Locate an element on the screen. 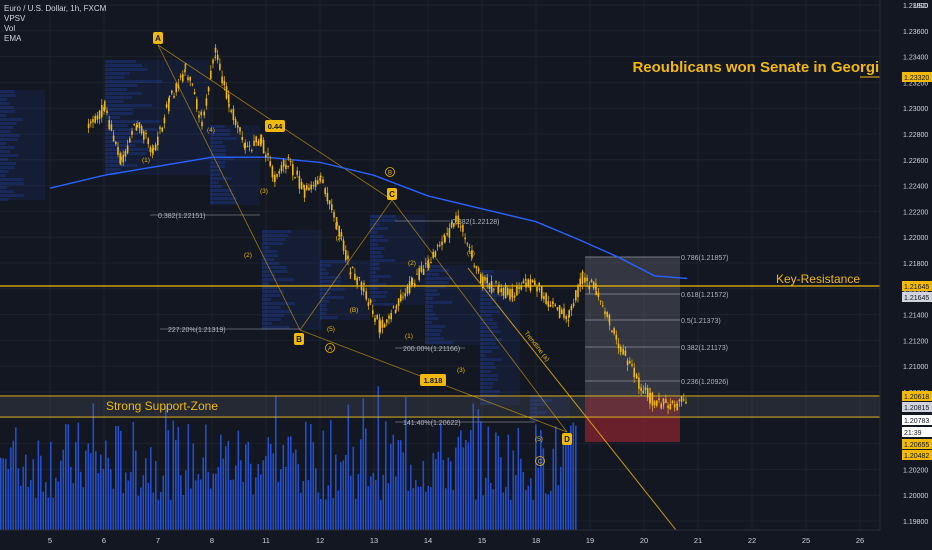 Image resolution: width=932 pixels, height=550 pixels. x-axis-tick-label: 25 is located at coordinates (806, 540).